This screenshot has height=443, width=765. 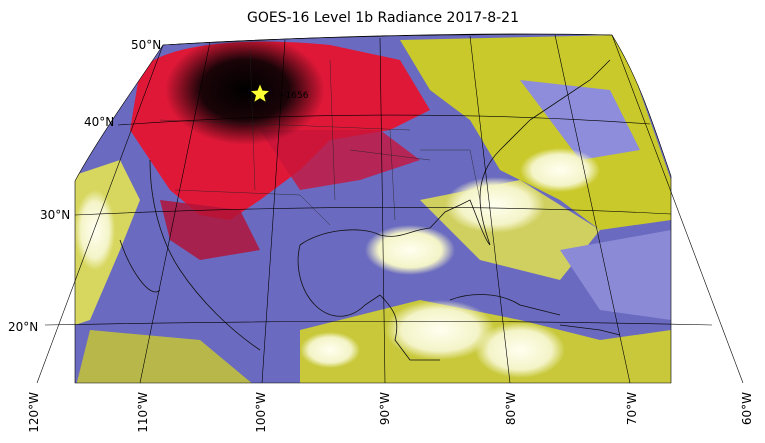 I want to click on eclipse-marker: ~1656, so click(x=279, y=93).